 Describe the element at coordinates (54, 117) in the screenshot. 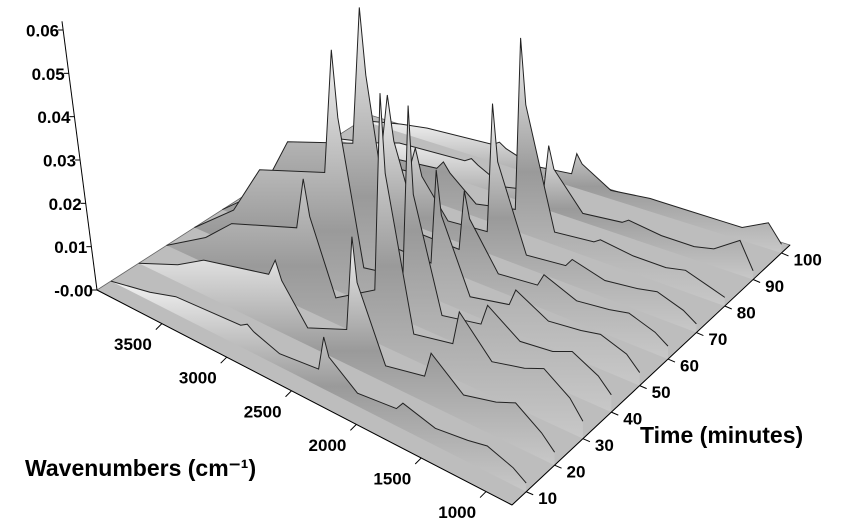

I see `z-tick-label: 0.04` at that location.